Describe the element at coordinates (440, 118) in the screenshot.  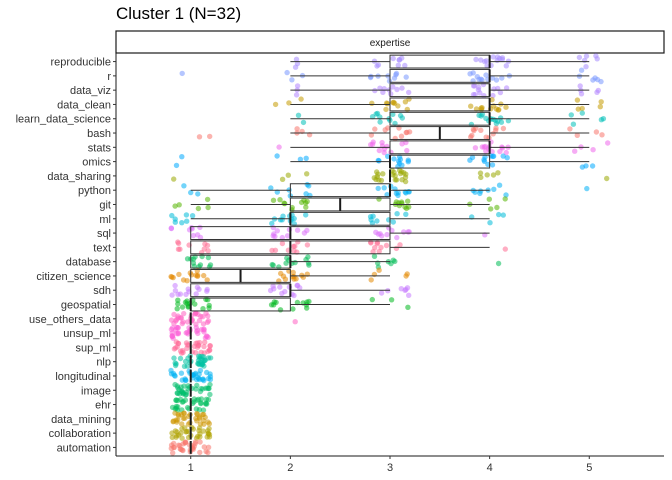
I see `box-body` at that location.